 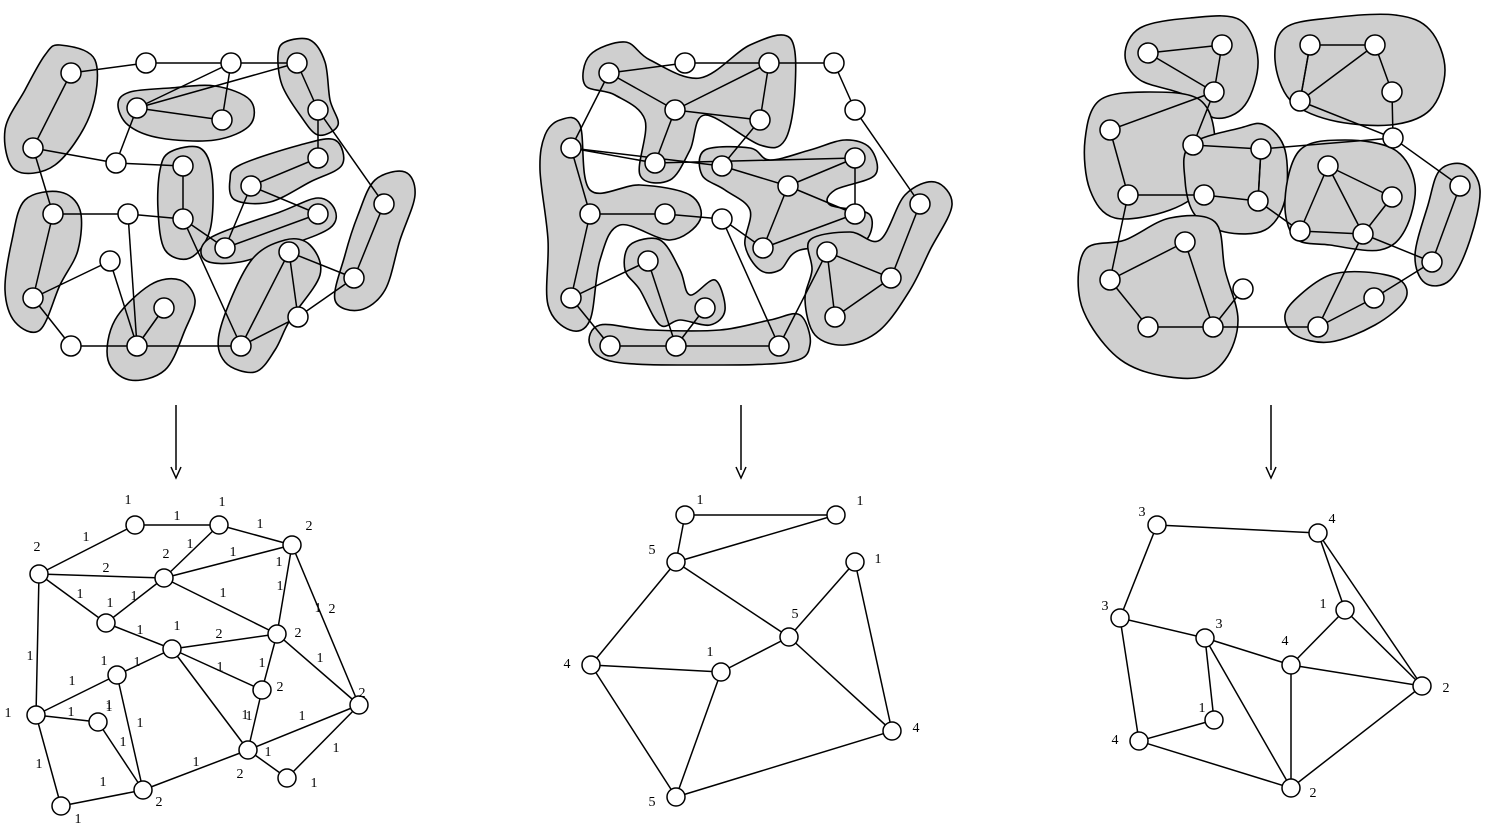 I want to click on bottom-middle-node-label: 1, so click(x=700, y=500).